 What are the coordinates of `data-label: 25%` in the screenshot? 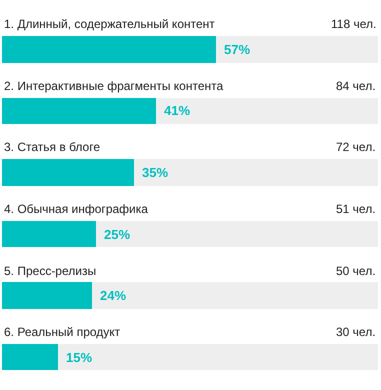 It's located at (117, 234).